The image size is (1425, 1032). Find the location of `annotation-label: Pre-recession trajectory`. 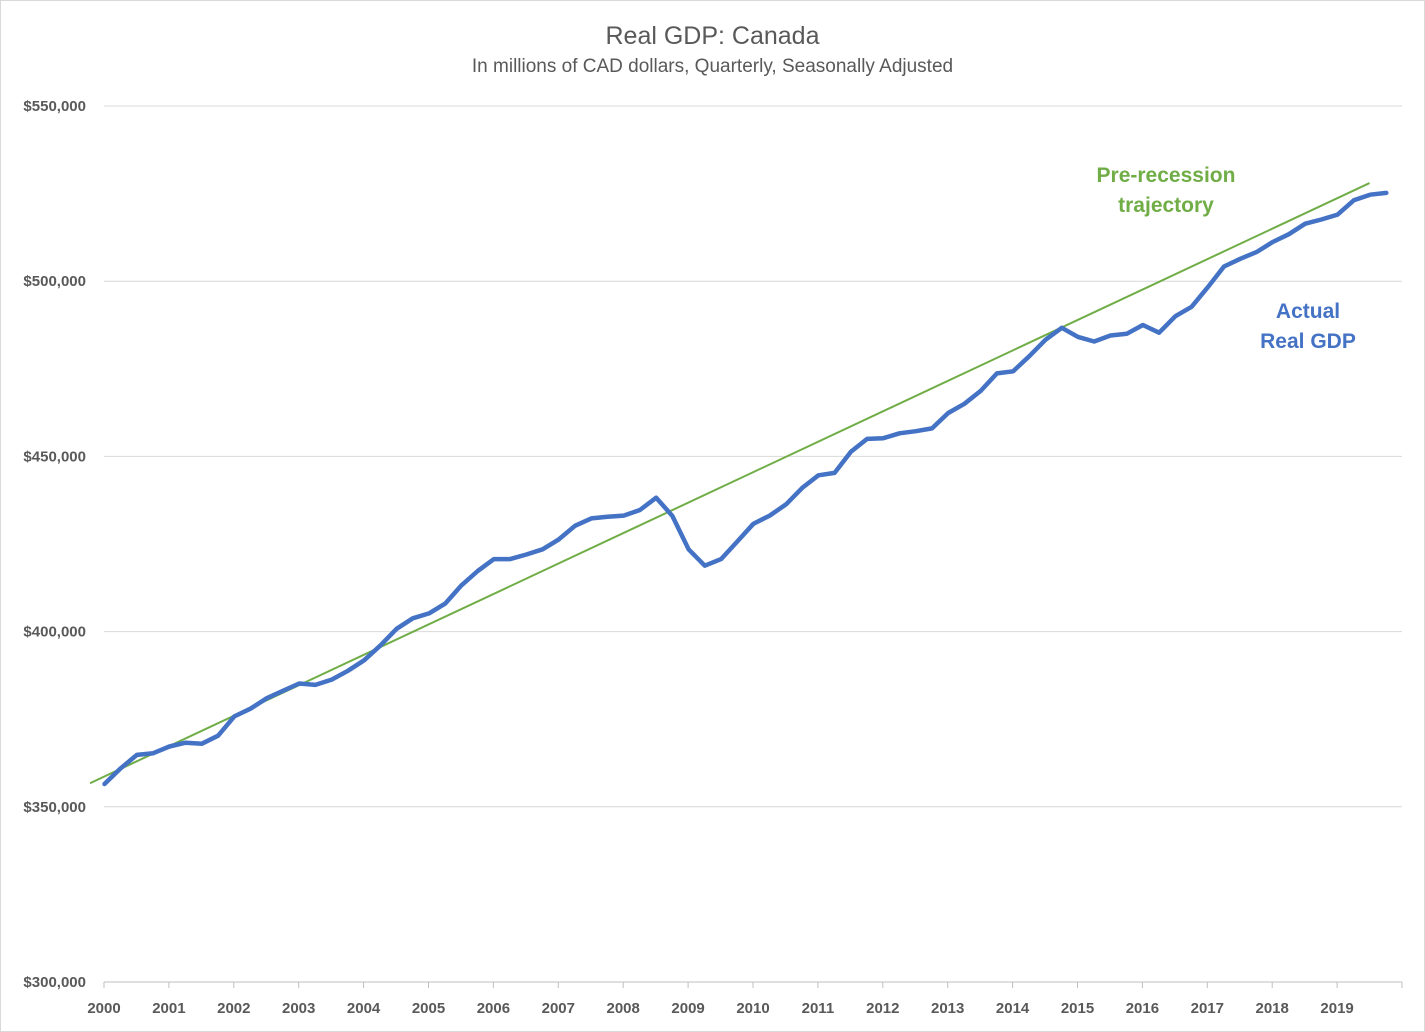

annotation-label: Pre-recession trajectory is located at coordinates (1166, 190).